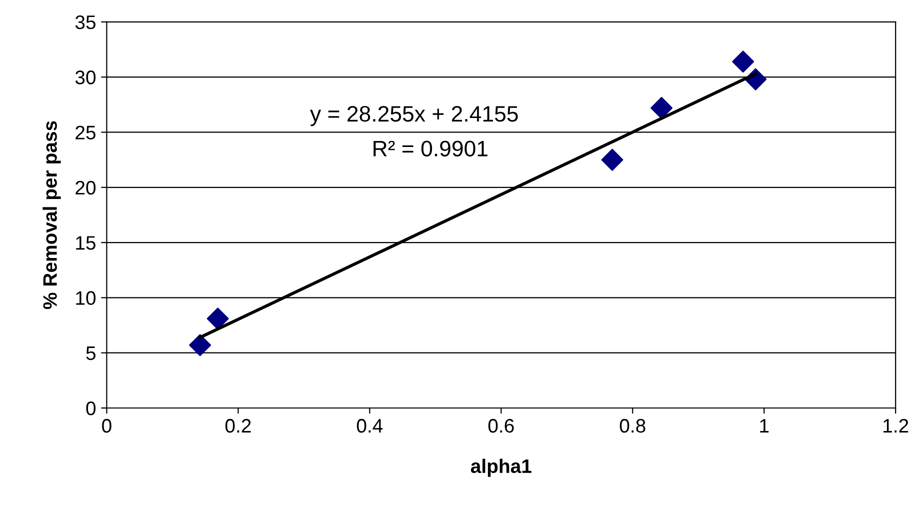 The width and height of the screenshot is (912, 510). What do you see at coordinates (369, 425) in the screenshot?
I see `x-tick-label: 0.4` at bounding box center [369, 425].